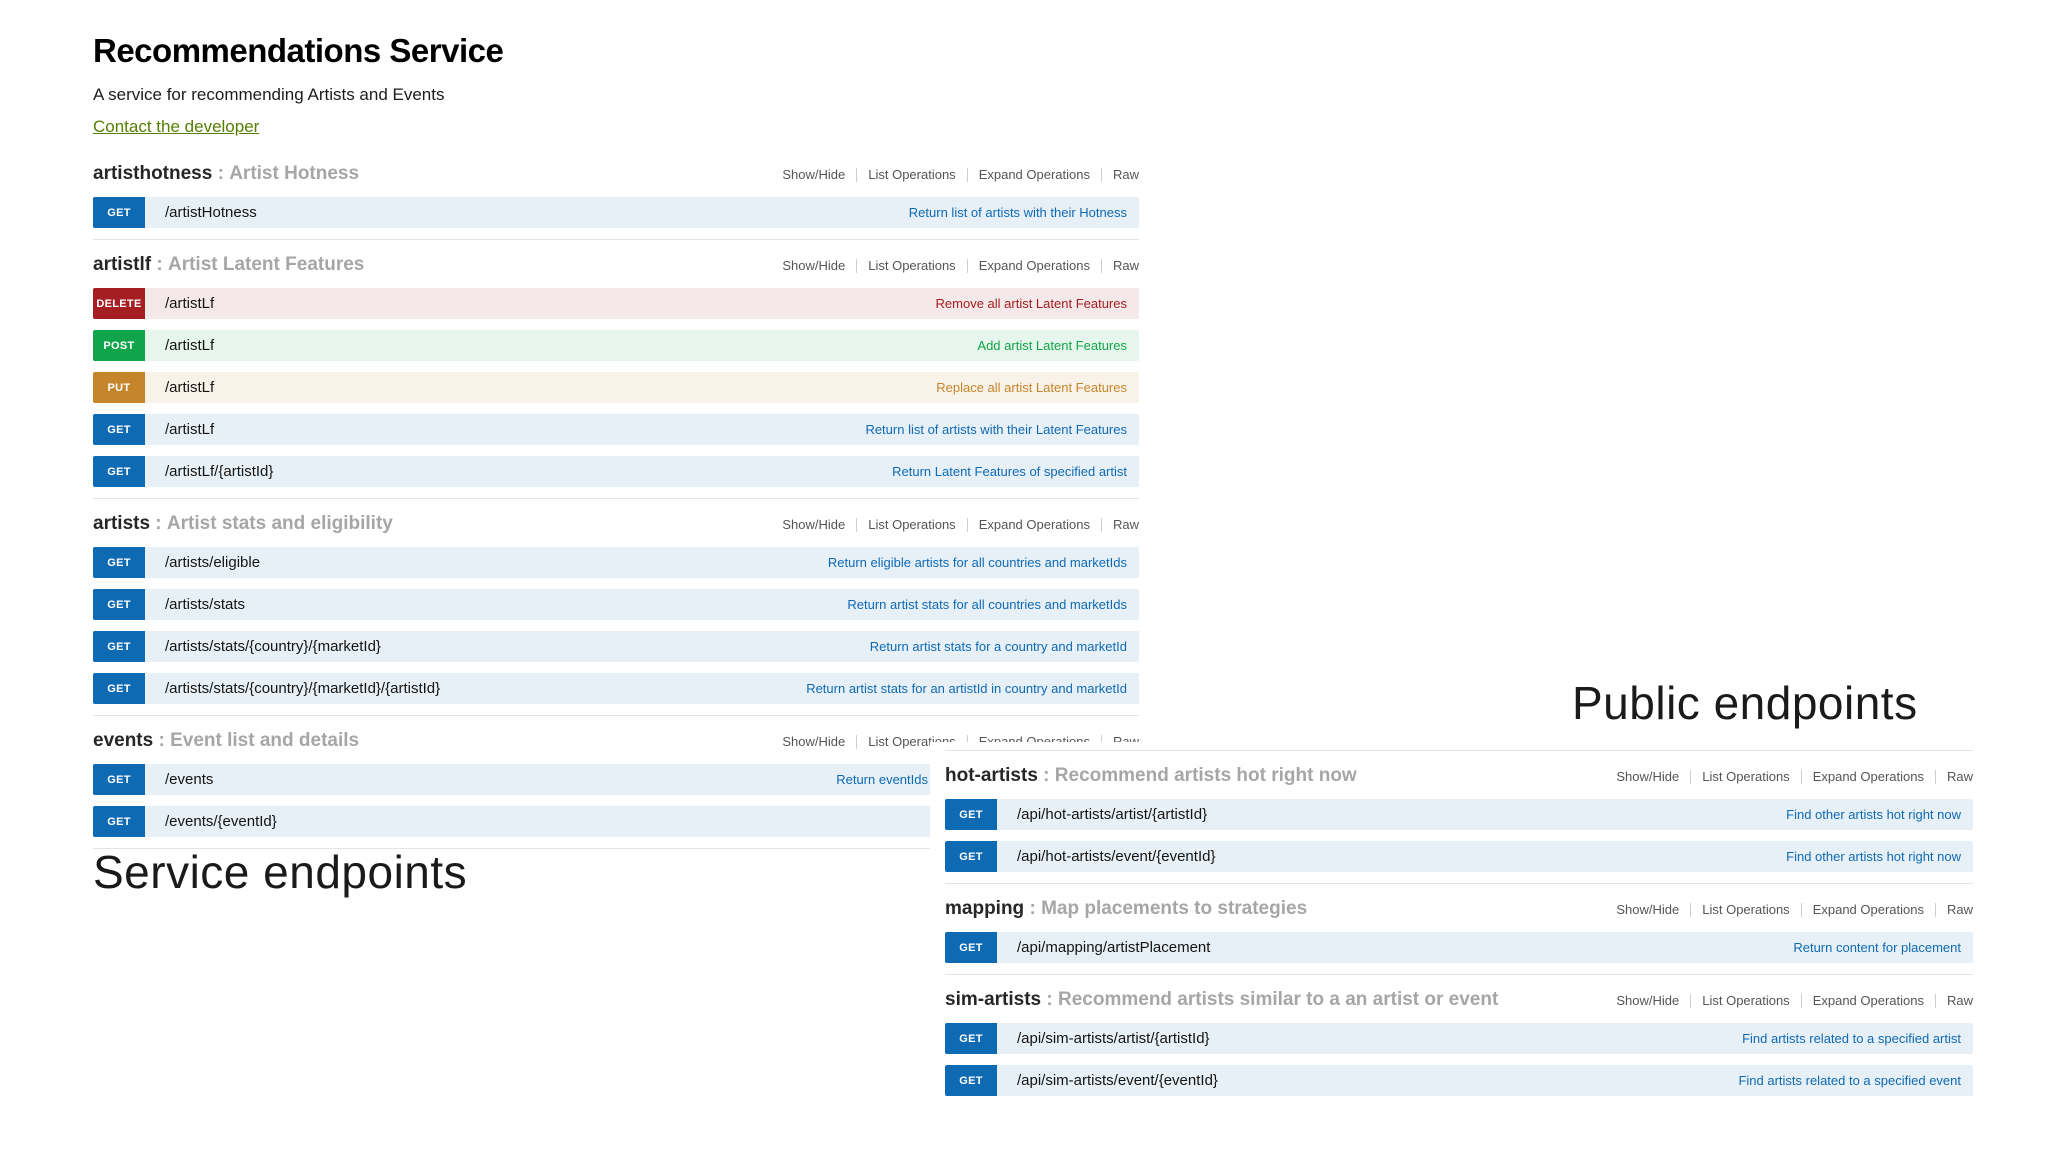  What do you see at coordinates (119, 387) in the screenshot?
I see `http-method-badge: PUT` at bounding box center [119, 387].